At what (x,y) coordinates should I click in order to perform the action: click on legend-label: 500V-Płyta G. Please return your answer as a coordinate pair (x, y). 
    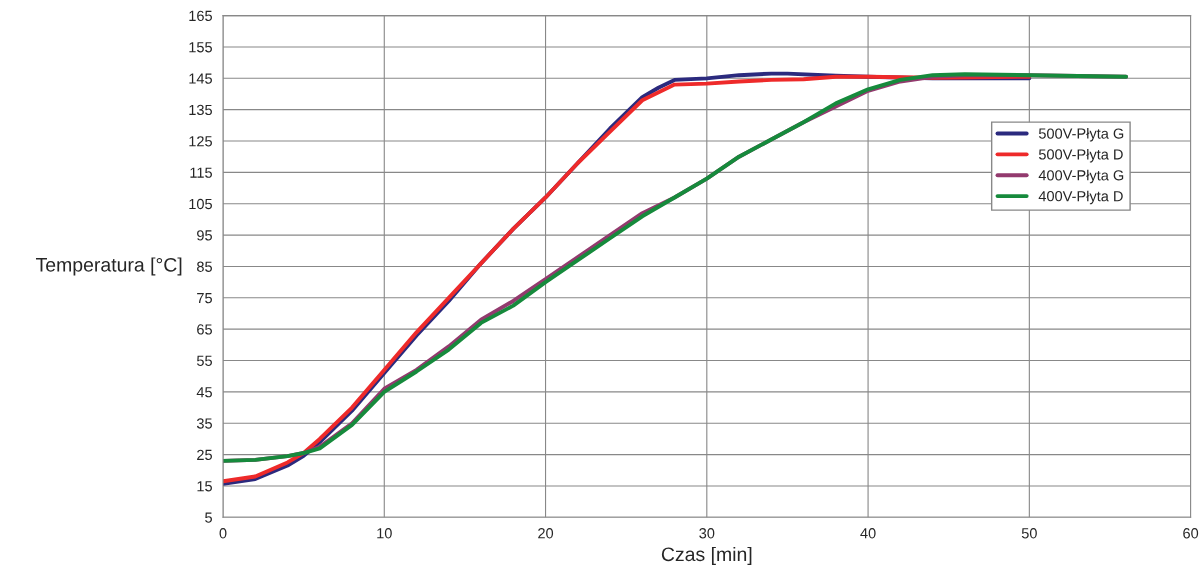
    Looking at the image, I should click on (1081, 134).